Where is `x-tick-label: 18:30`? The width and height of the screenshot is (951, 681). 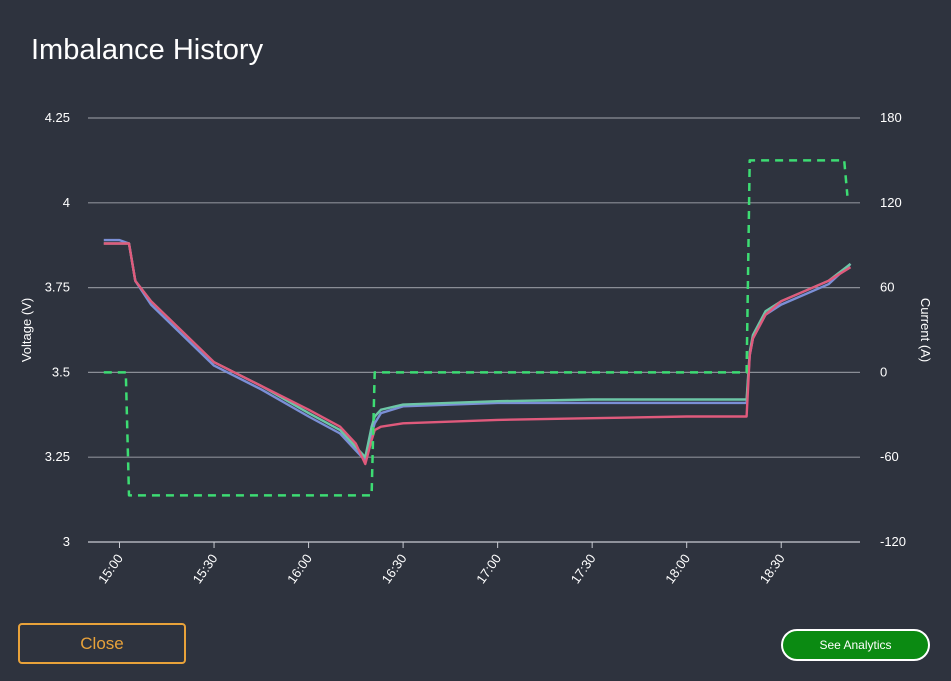
x-tick-label: 18:30 is located at coordinates (772, 568).